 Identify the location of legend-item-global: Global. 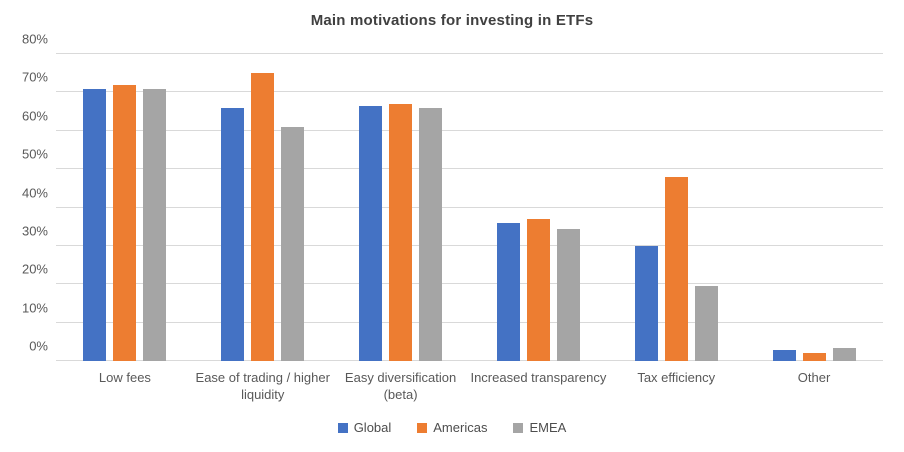
(364, 427).